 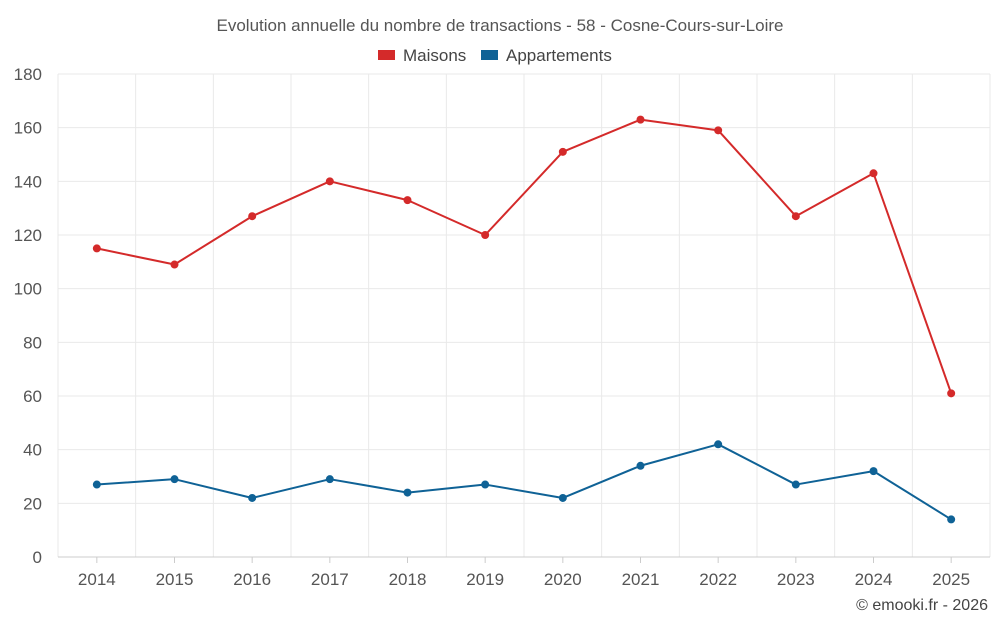 What do you see at coordinates (28, 235) in the screenshot?
I see `y-tick-label: 120` at bounding box center [28, 235].